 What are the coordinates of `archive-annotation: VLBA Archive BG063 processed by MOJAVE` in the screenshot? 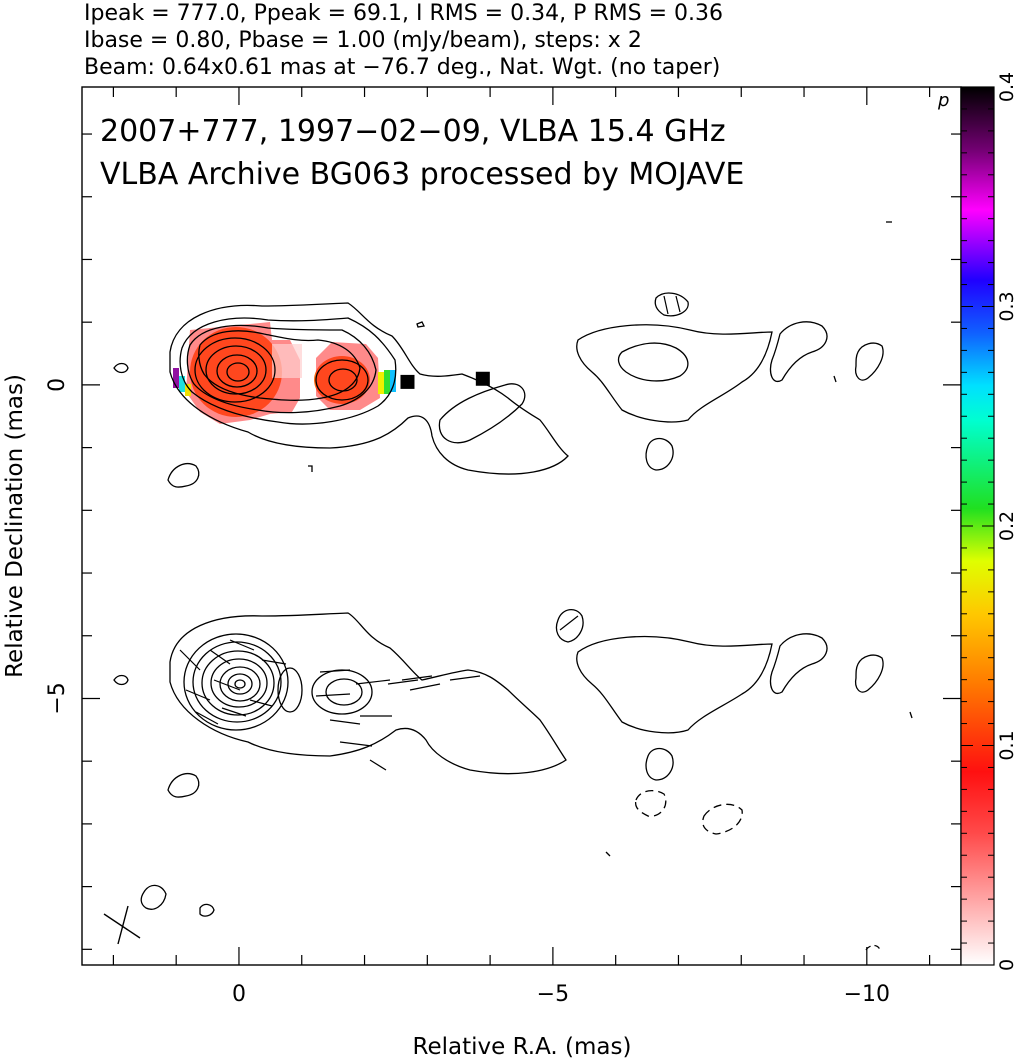 It's located at (422, 174).